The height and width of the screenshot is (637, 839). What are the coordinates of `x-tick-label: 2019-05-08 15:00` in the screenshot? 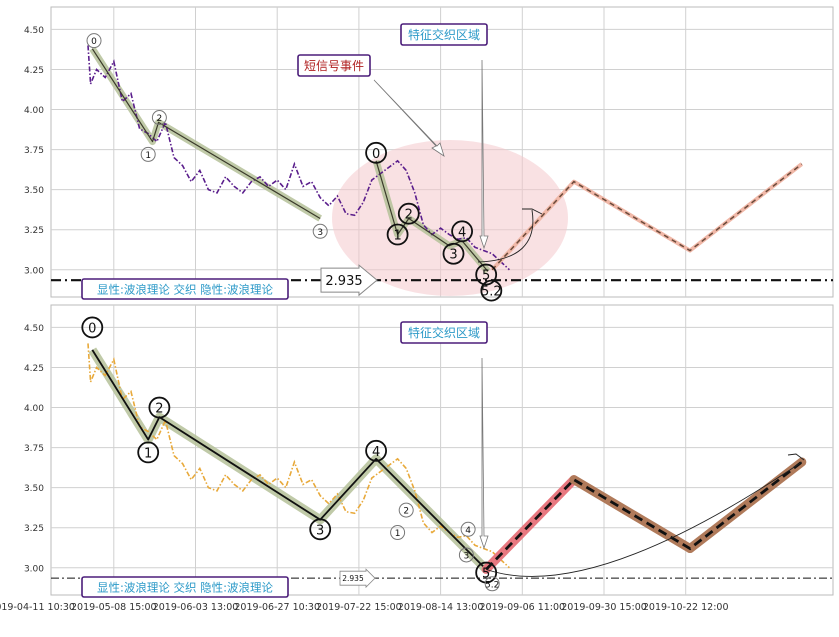 It's located at (114, 607).